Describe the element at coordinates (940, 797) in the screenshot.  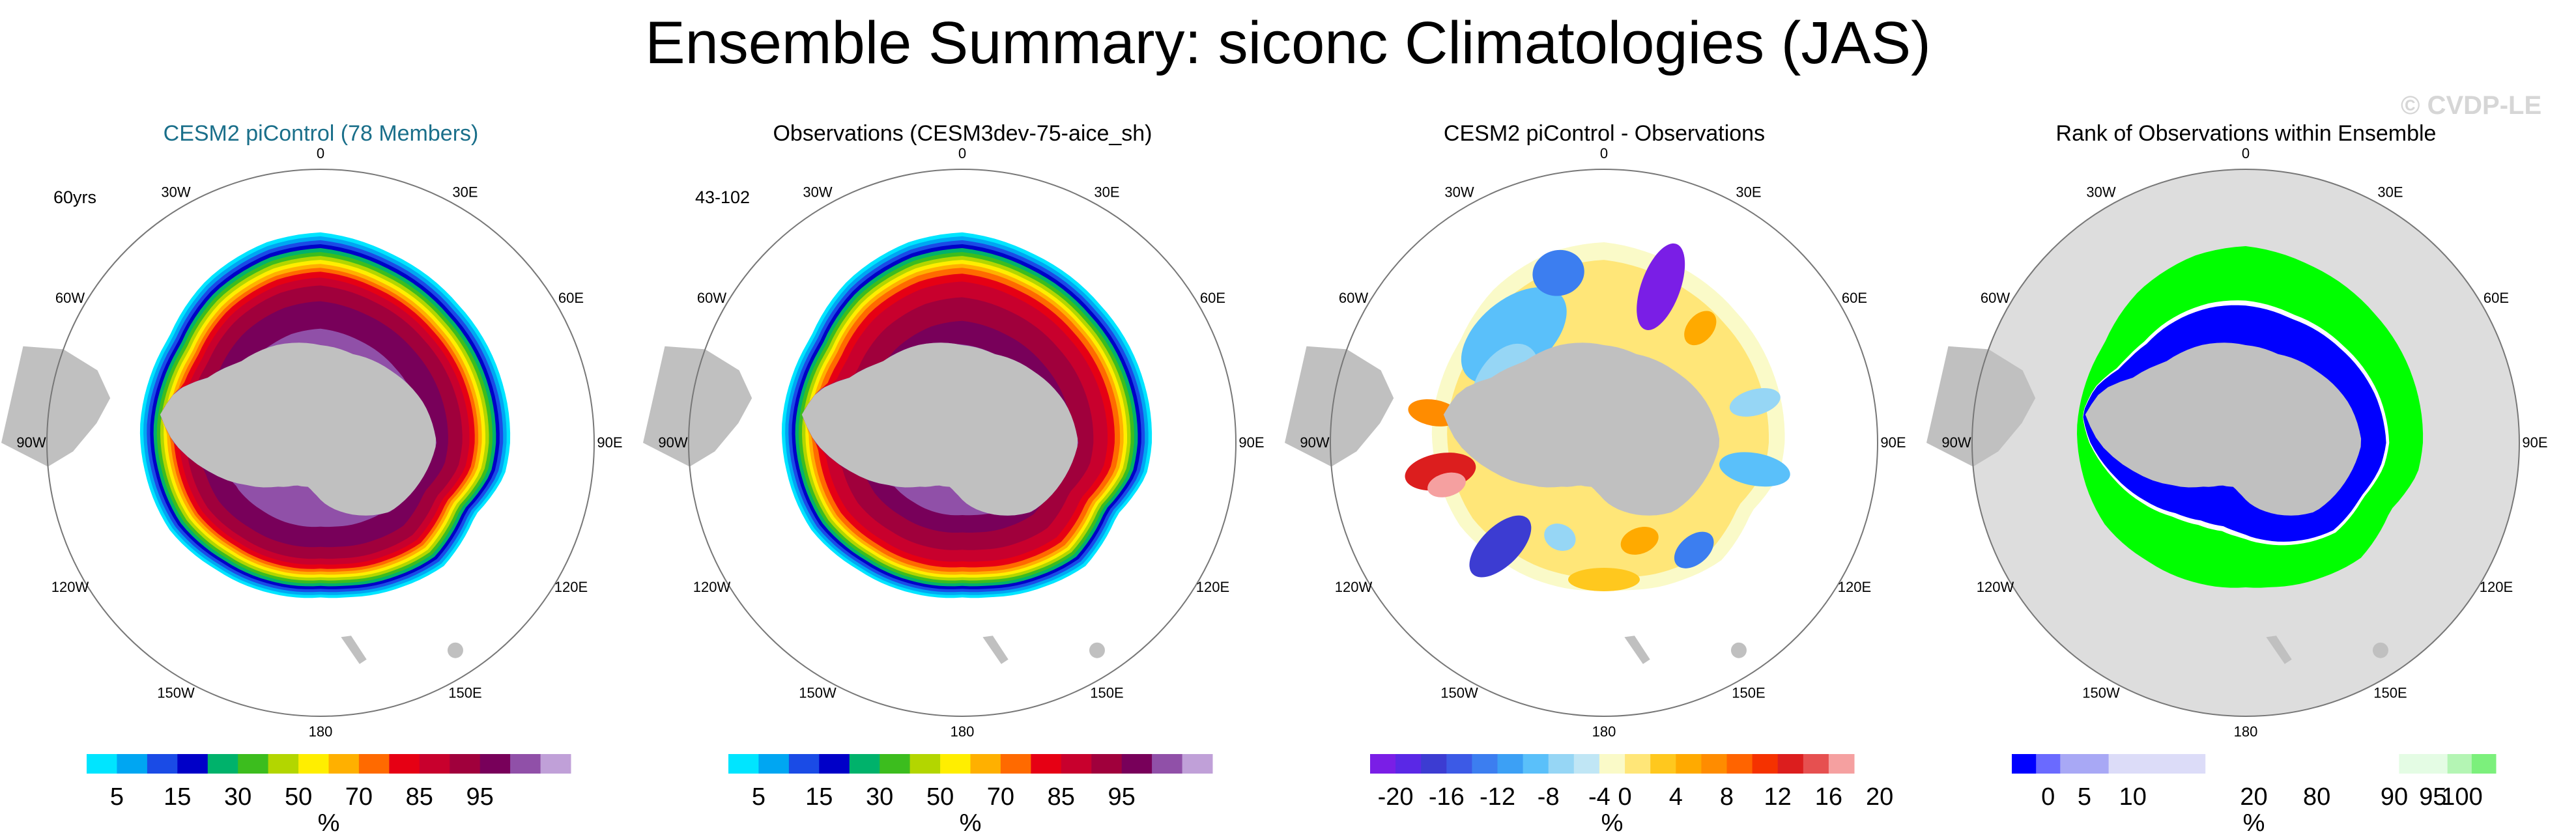
I see `colorbar-tick-label: 50` at that location.